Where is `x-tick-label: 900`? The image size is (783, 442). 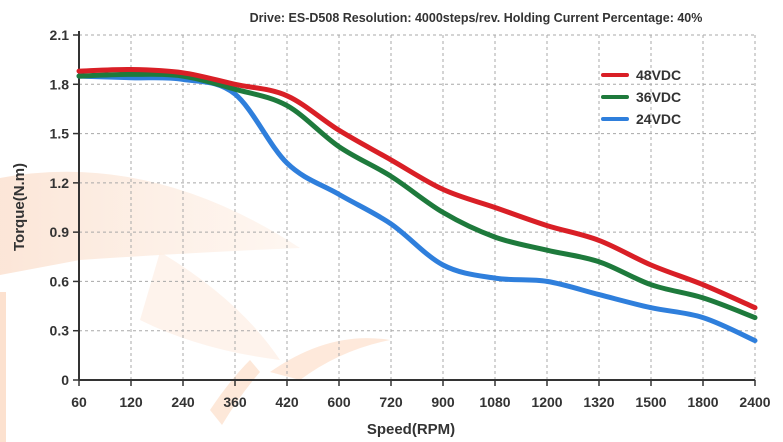 x-tick-label: 900 is located at coordinates (443, 402).